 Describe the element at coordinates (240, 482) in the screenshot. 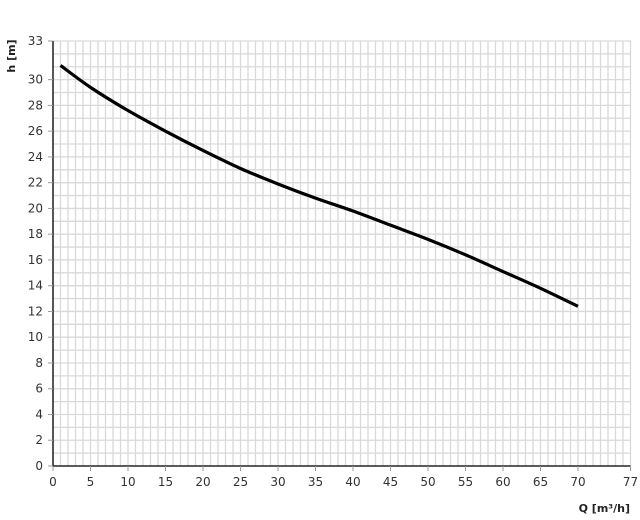

I see `x-tick-label: 25` at that location.